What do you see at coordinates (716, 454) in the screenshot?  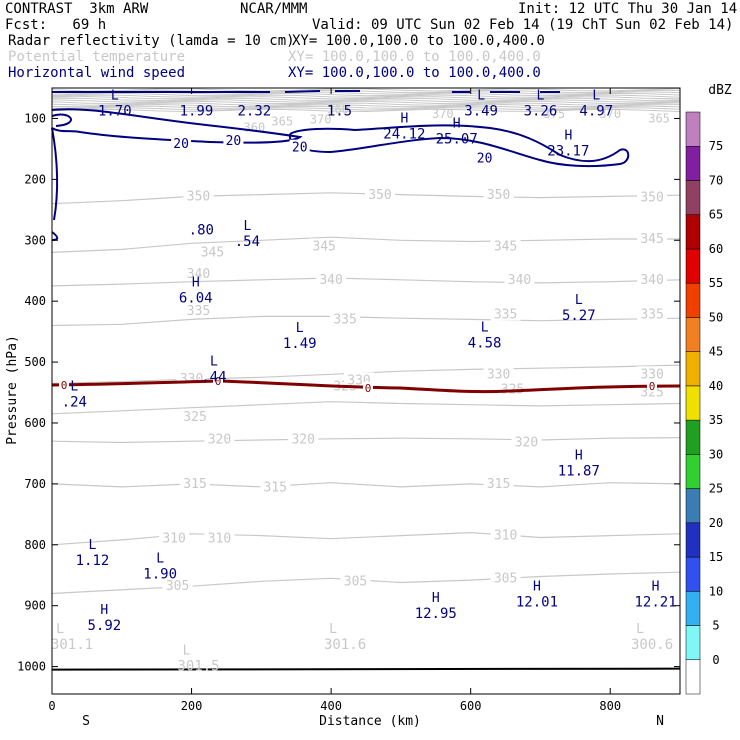 I see `colorbar-label: 30` at bounding box center [716, 454].